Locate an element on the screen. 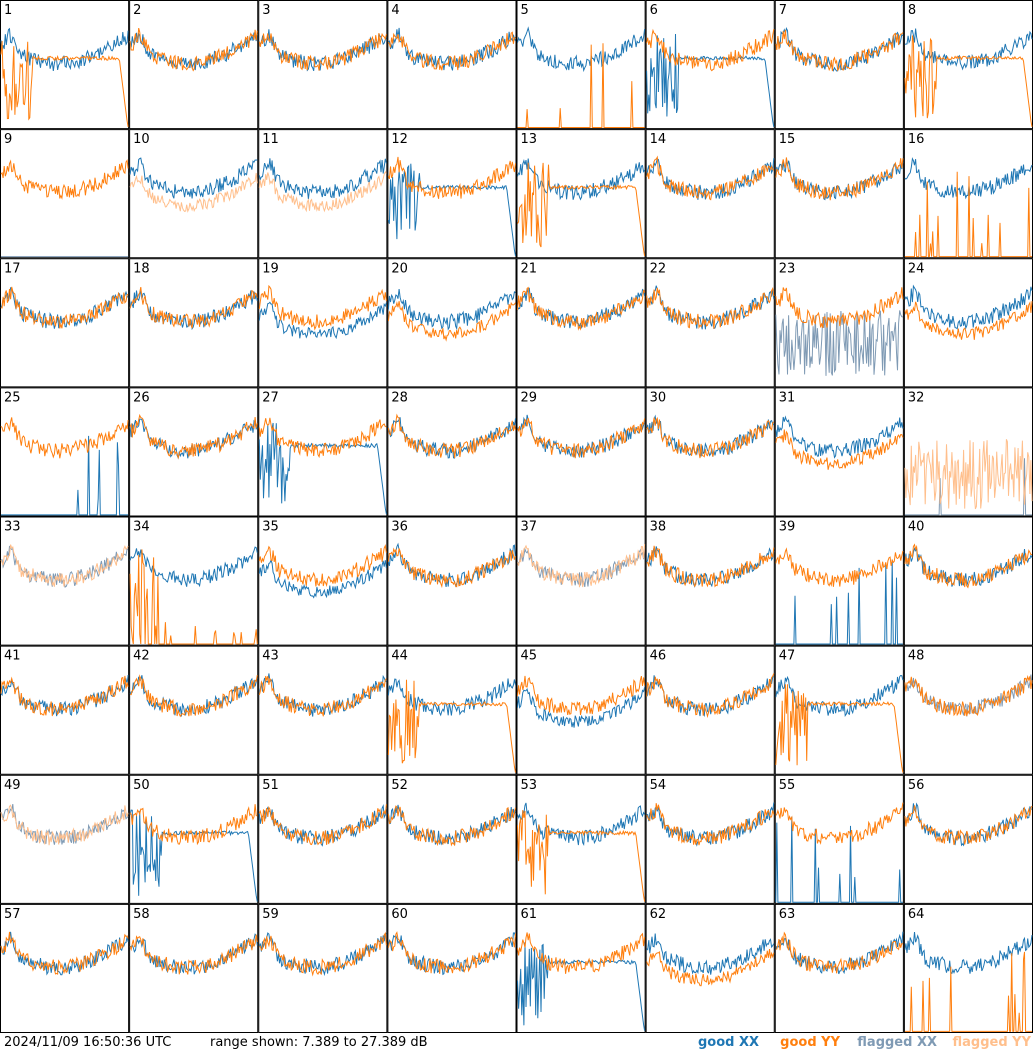  legend-good-xx: good XX is located at coordinates (728, 1042).